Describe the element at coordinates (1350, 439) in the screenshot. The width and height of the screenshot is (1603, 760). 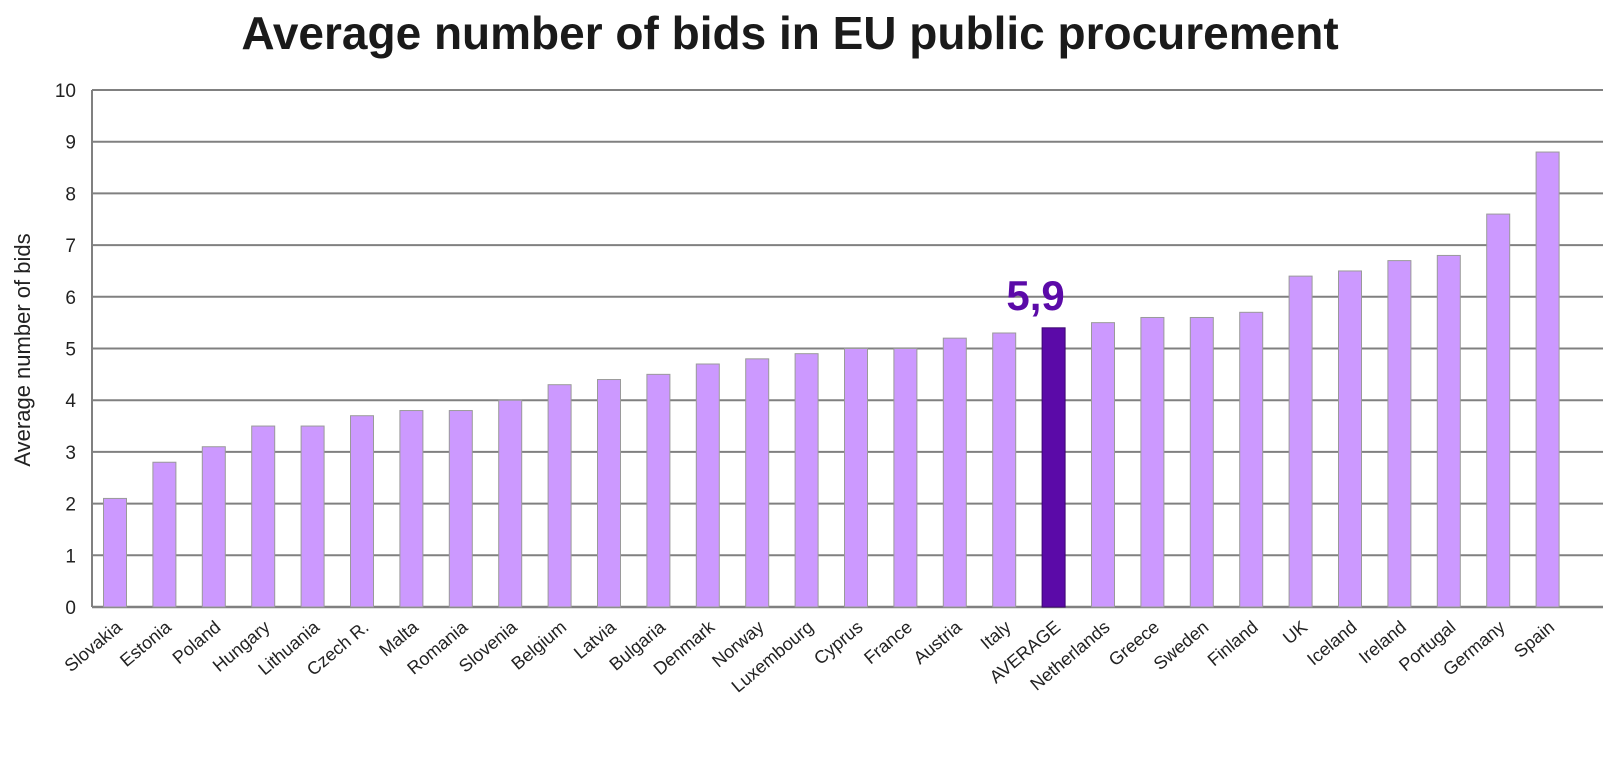
I see `bar-iceland` at that location.